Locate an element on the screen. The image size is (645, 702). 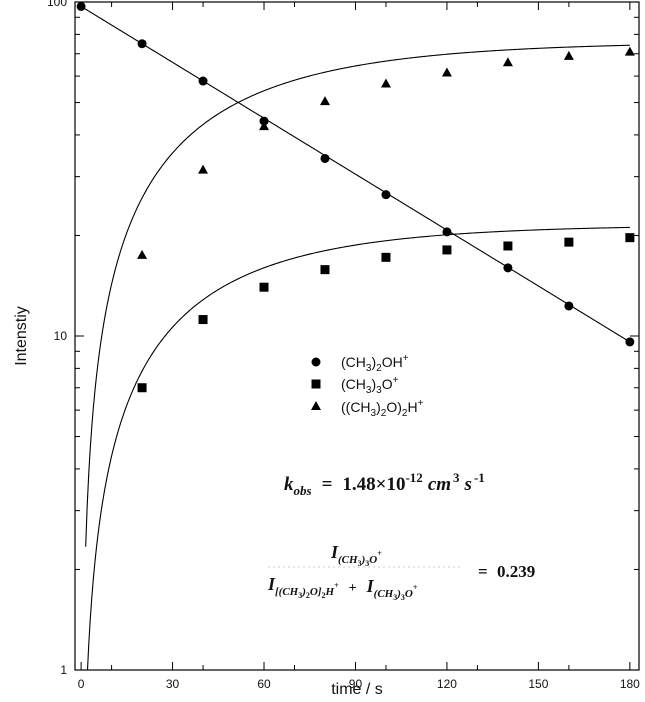
y-tick-label: 100 is located at coordinates (57, 4).